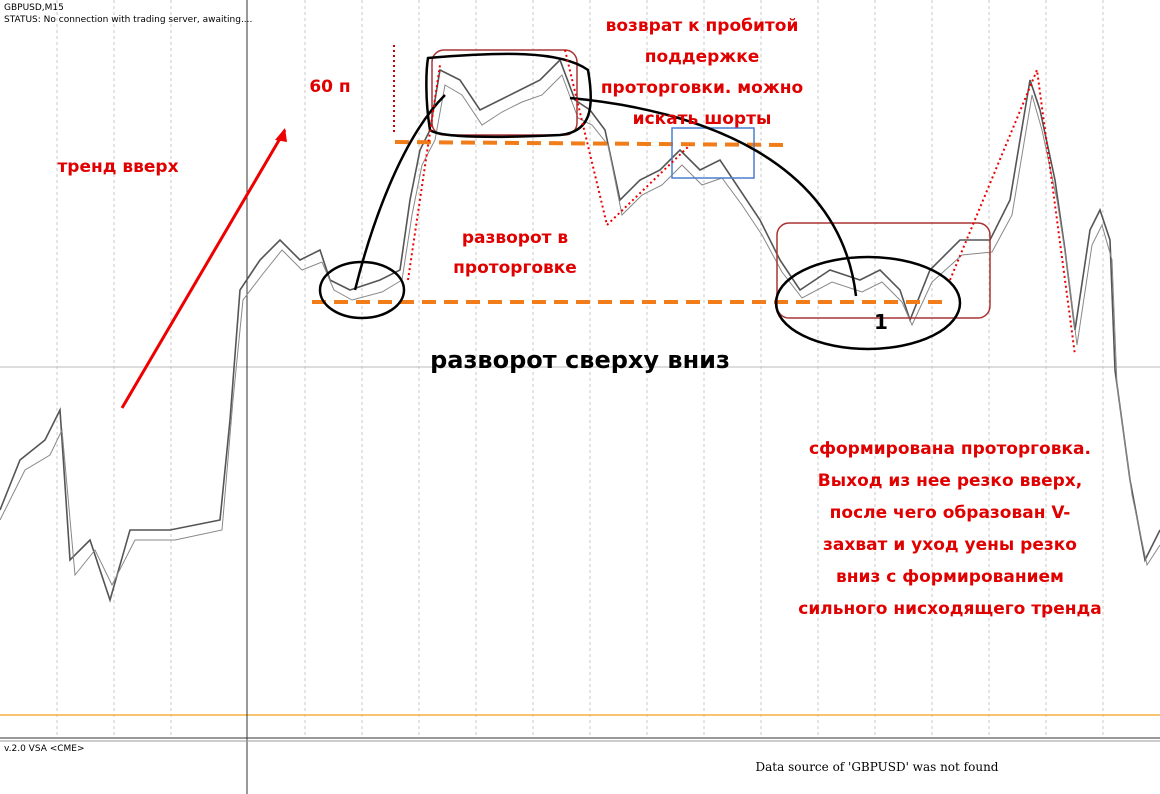 This screenshot has width=1160, height=794. I want to click on annotation: проторговке, so click(515, 268).